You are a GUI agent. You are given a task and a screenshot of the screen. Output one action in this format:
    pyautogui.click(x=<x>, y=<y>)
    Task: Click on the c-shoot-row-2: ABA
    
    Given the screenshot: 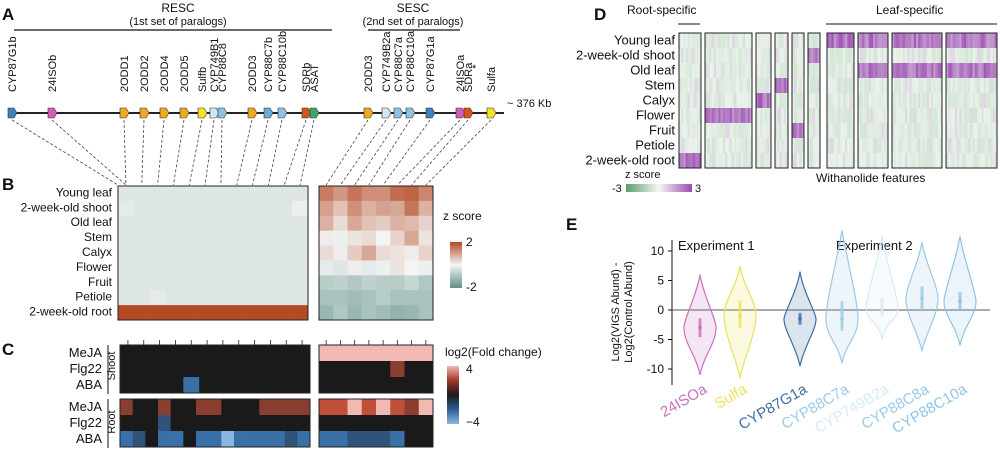 What is the action you would take?
    pyautogui.click(x=89, y=384)
    